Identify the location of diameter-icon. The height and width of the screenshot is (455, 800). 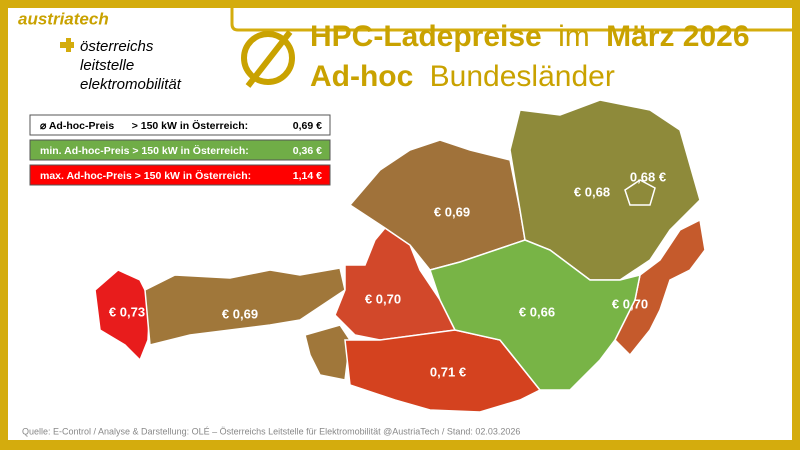
(268, 59).